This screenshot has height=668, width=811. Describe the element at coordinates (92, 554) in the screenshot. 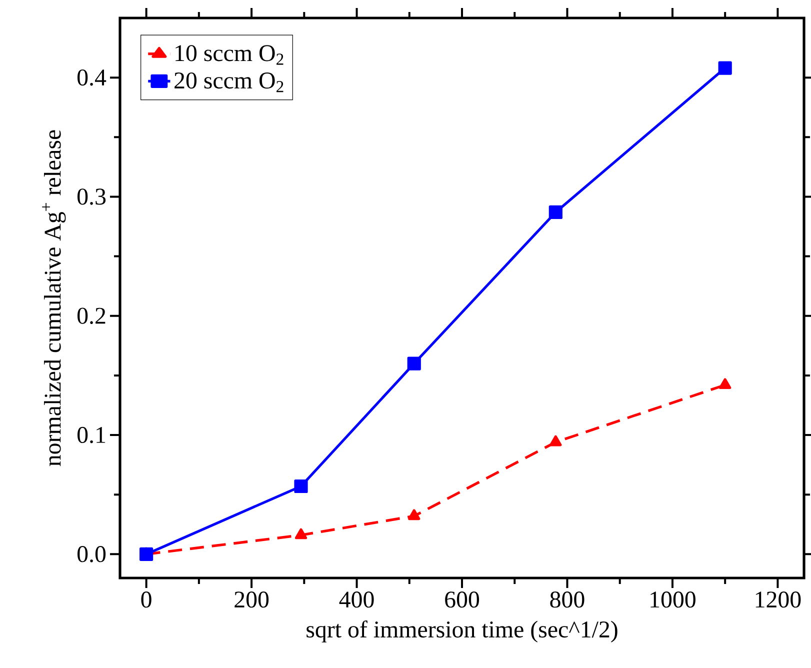

I see `y-tick-label: 0.0` at that location.